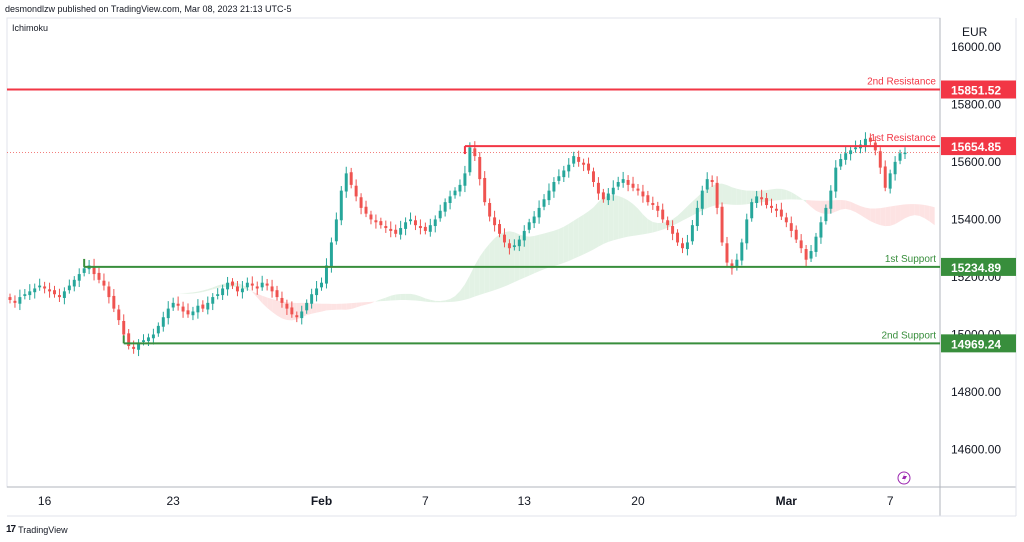  I want to click on price-tick-label: 15800.00, so click(976, 104).